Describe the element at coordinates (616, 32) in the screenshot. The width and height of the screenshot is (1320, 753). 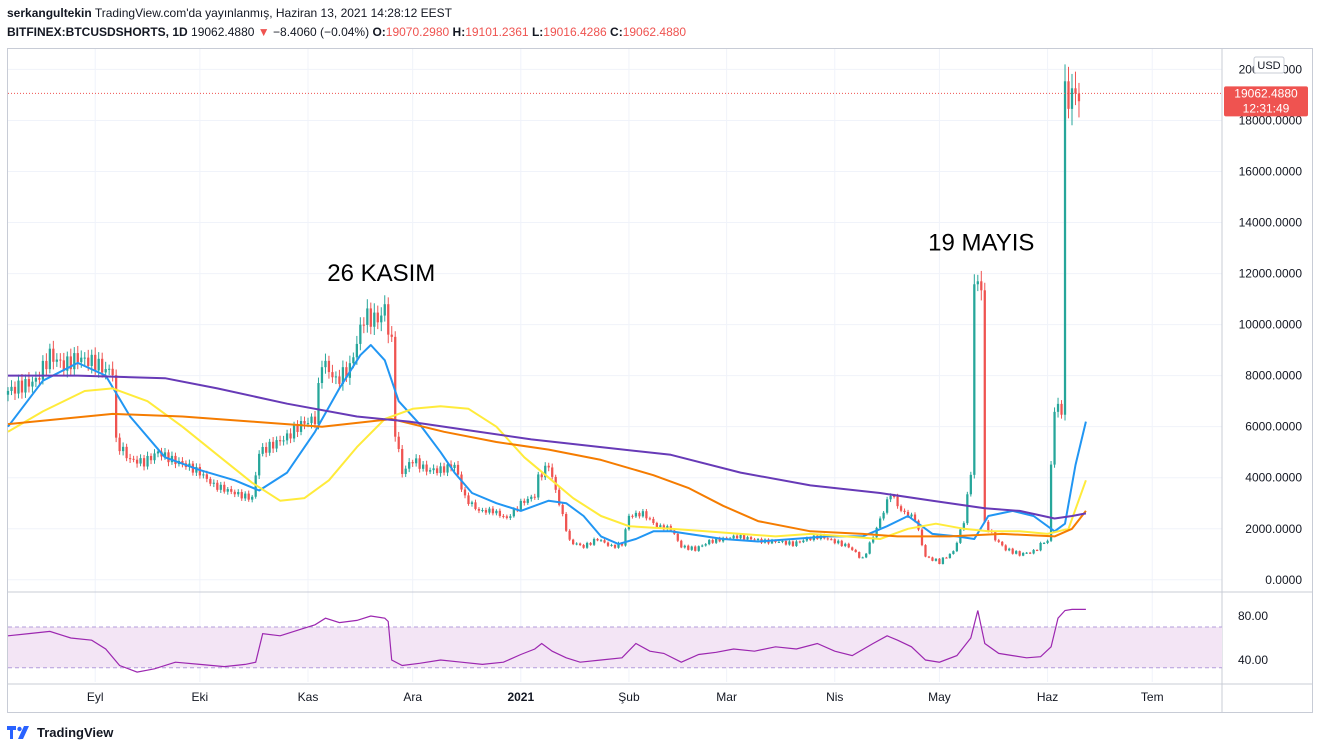
I see `close-label: C:` at that location.